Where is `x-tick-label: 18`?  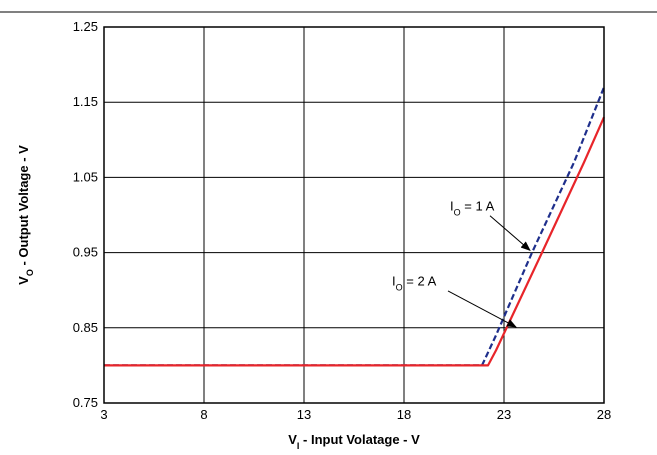
x-tick-label: 18 is located at coordinates (404, 414).